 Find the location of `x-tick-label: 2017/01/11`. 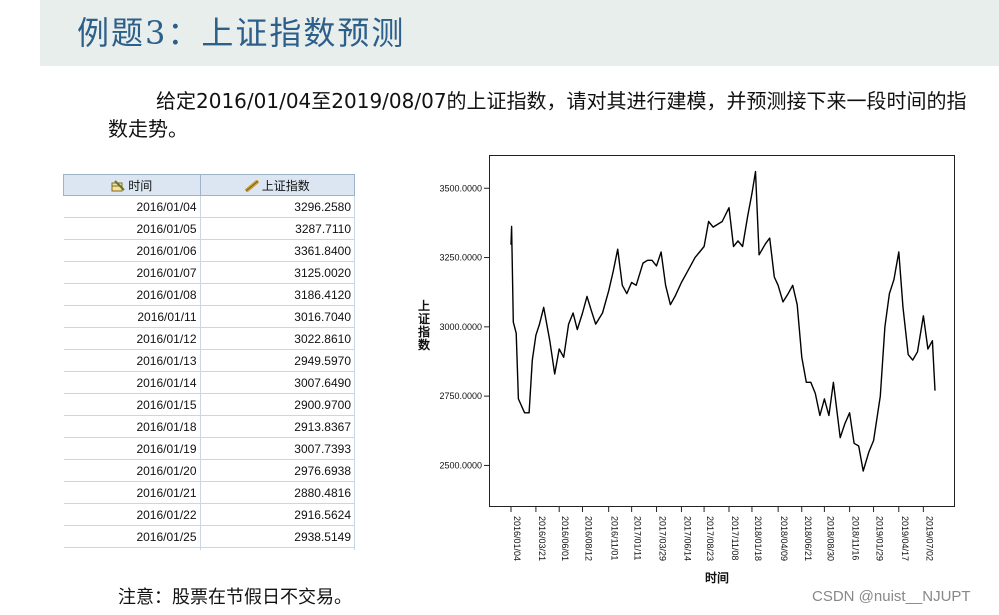

x-tick-label: 2017/01/11 is located at coordinates (638, 538).